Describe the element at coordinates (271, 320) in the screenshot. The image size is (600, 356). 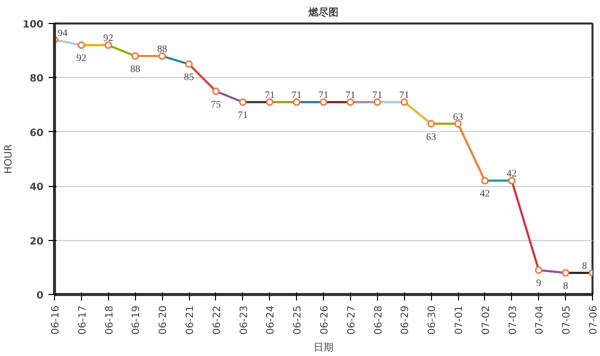
I see `x-tick-label: 06-24` at that location.